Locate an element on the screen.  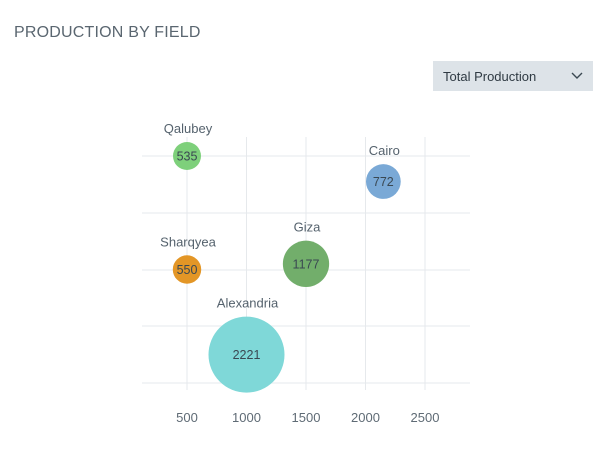
x-tick-label: 500 is located at coordinates (187, 417).